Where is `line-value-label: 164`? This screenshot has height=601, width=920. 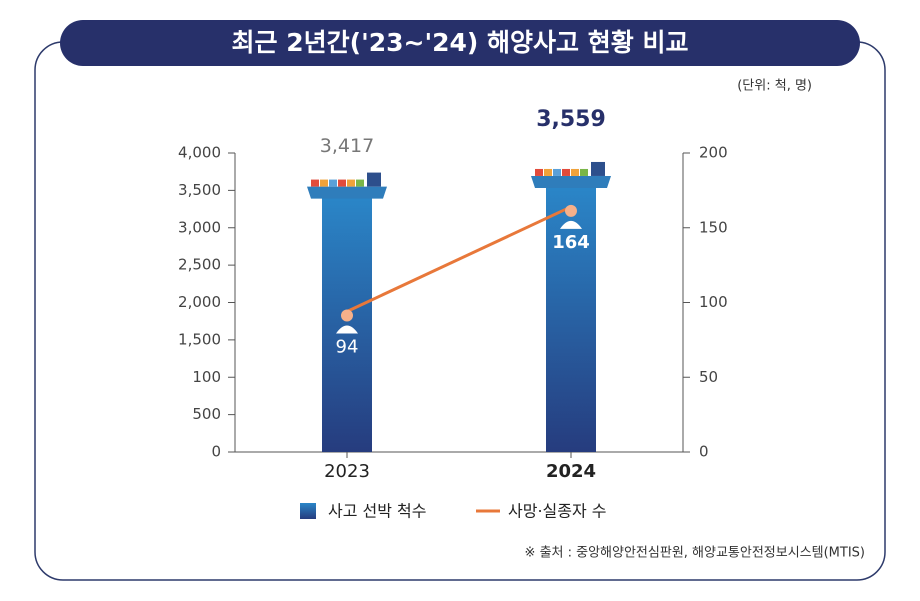
line-value-label: 164 is located at coordinates (571, 242).